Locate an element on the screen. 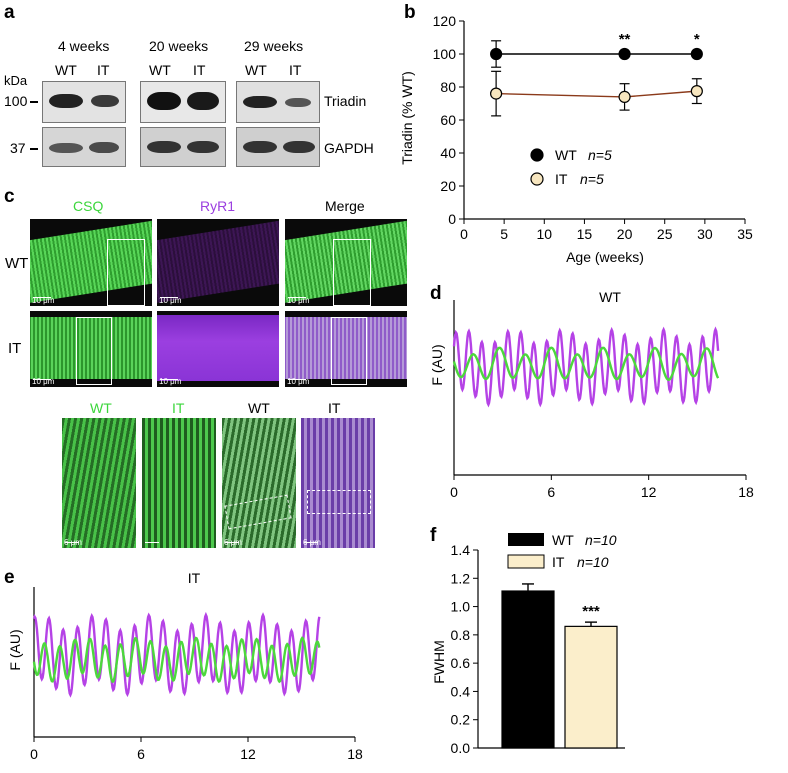 This screenshot has height=773, width=788. chart-b-legend-wt-n: n=5 is located at coordinates (600, 155).